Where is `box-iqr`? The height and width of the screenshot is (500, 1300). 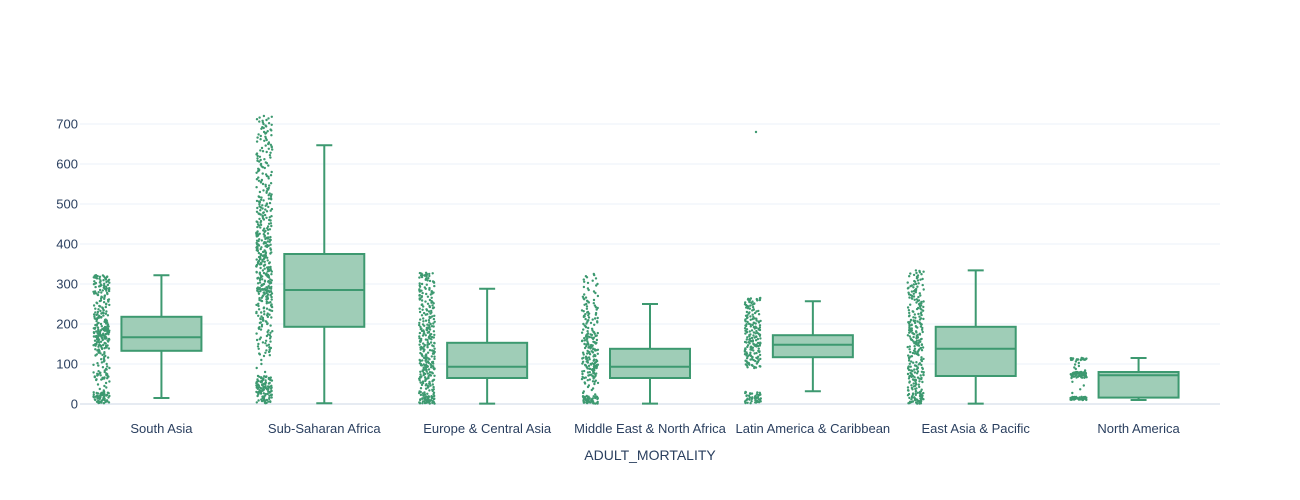 box-iqr is located at coordinates (975, 351).